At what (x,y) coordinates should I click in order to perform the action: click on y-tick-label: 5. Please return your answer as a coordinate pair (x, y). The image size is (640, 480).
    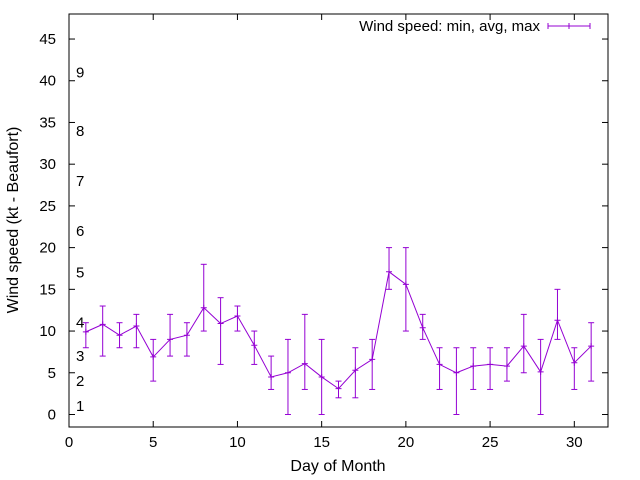
    Looking at the image, I should click on (52, 373).